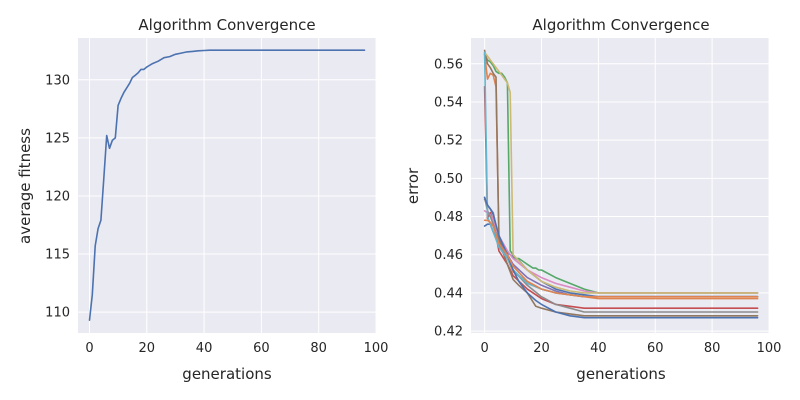 This screenshot has width=800, height=400. I want to click on x-axis-label-right: generations, so click(621, 374).